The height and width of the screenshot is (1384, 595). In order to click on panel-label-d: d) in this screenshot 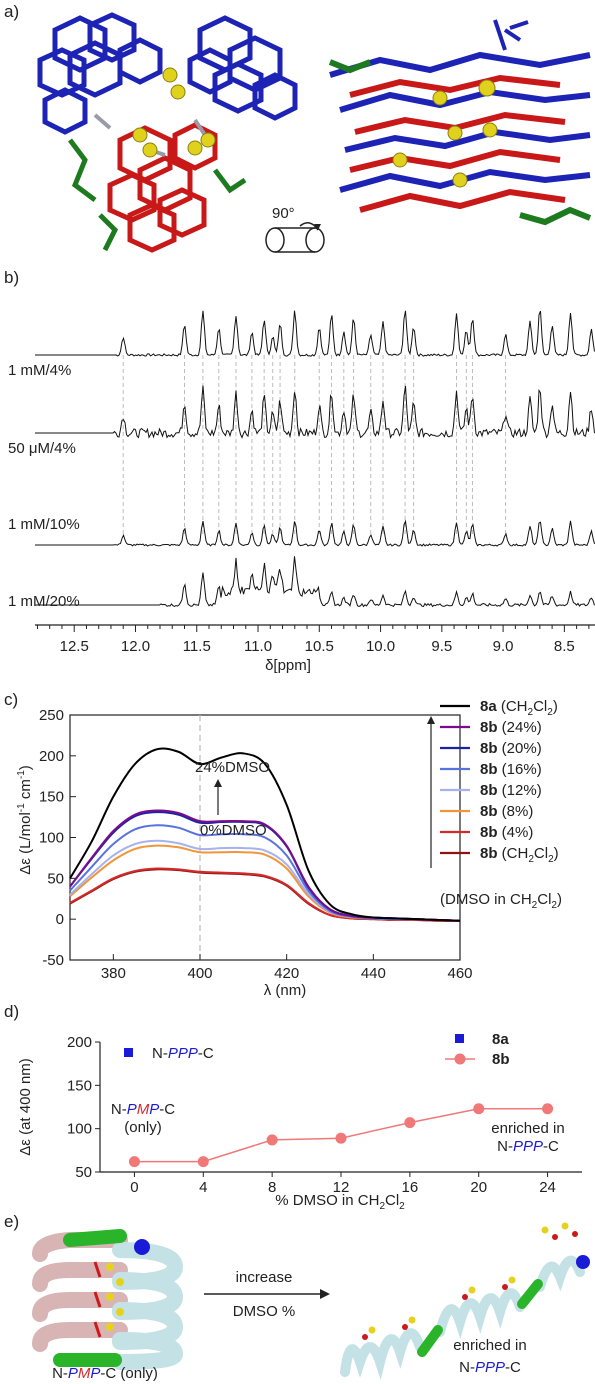, I will do `click(12, 1011)`.